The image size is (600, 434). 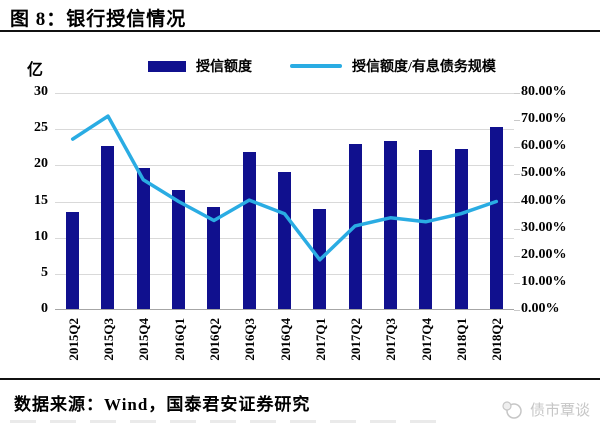 What do you see at coordinates (214, 339) in the screenshot?
I see `x-axis-tick-label: 2016Q2` at bounding box center [214, 339].